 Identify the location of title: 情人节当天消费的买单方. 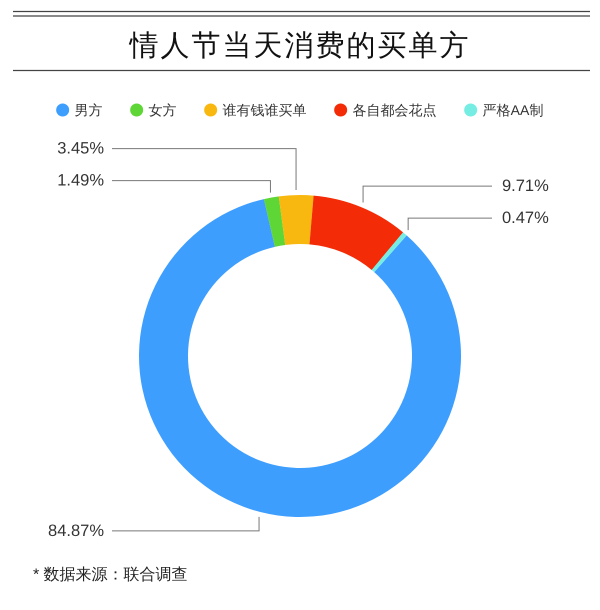
(300, 46).